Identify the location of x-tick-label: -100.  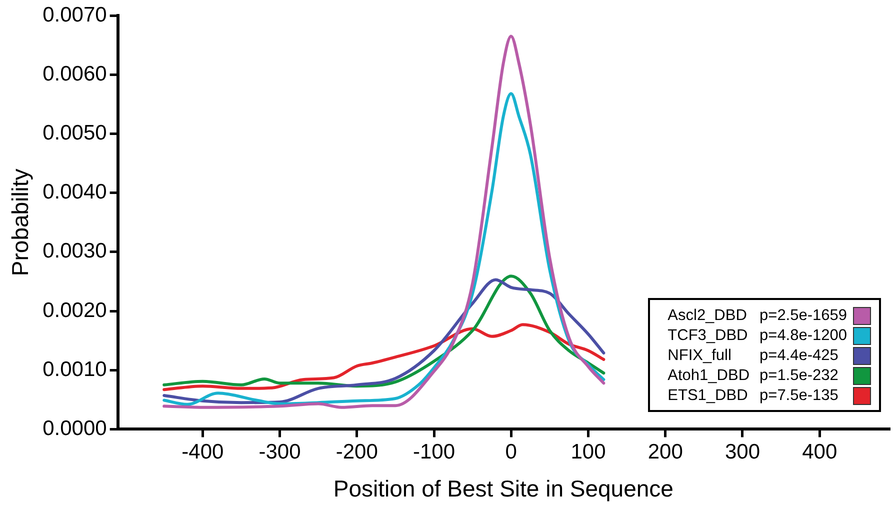
(434, 452).